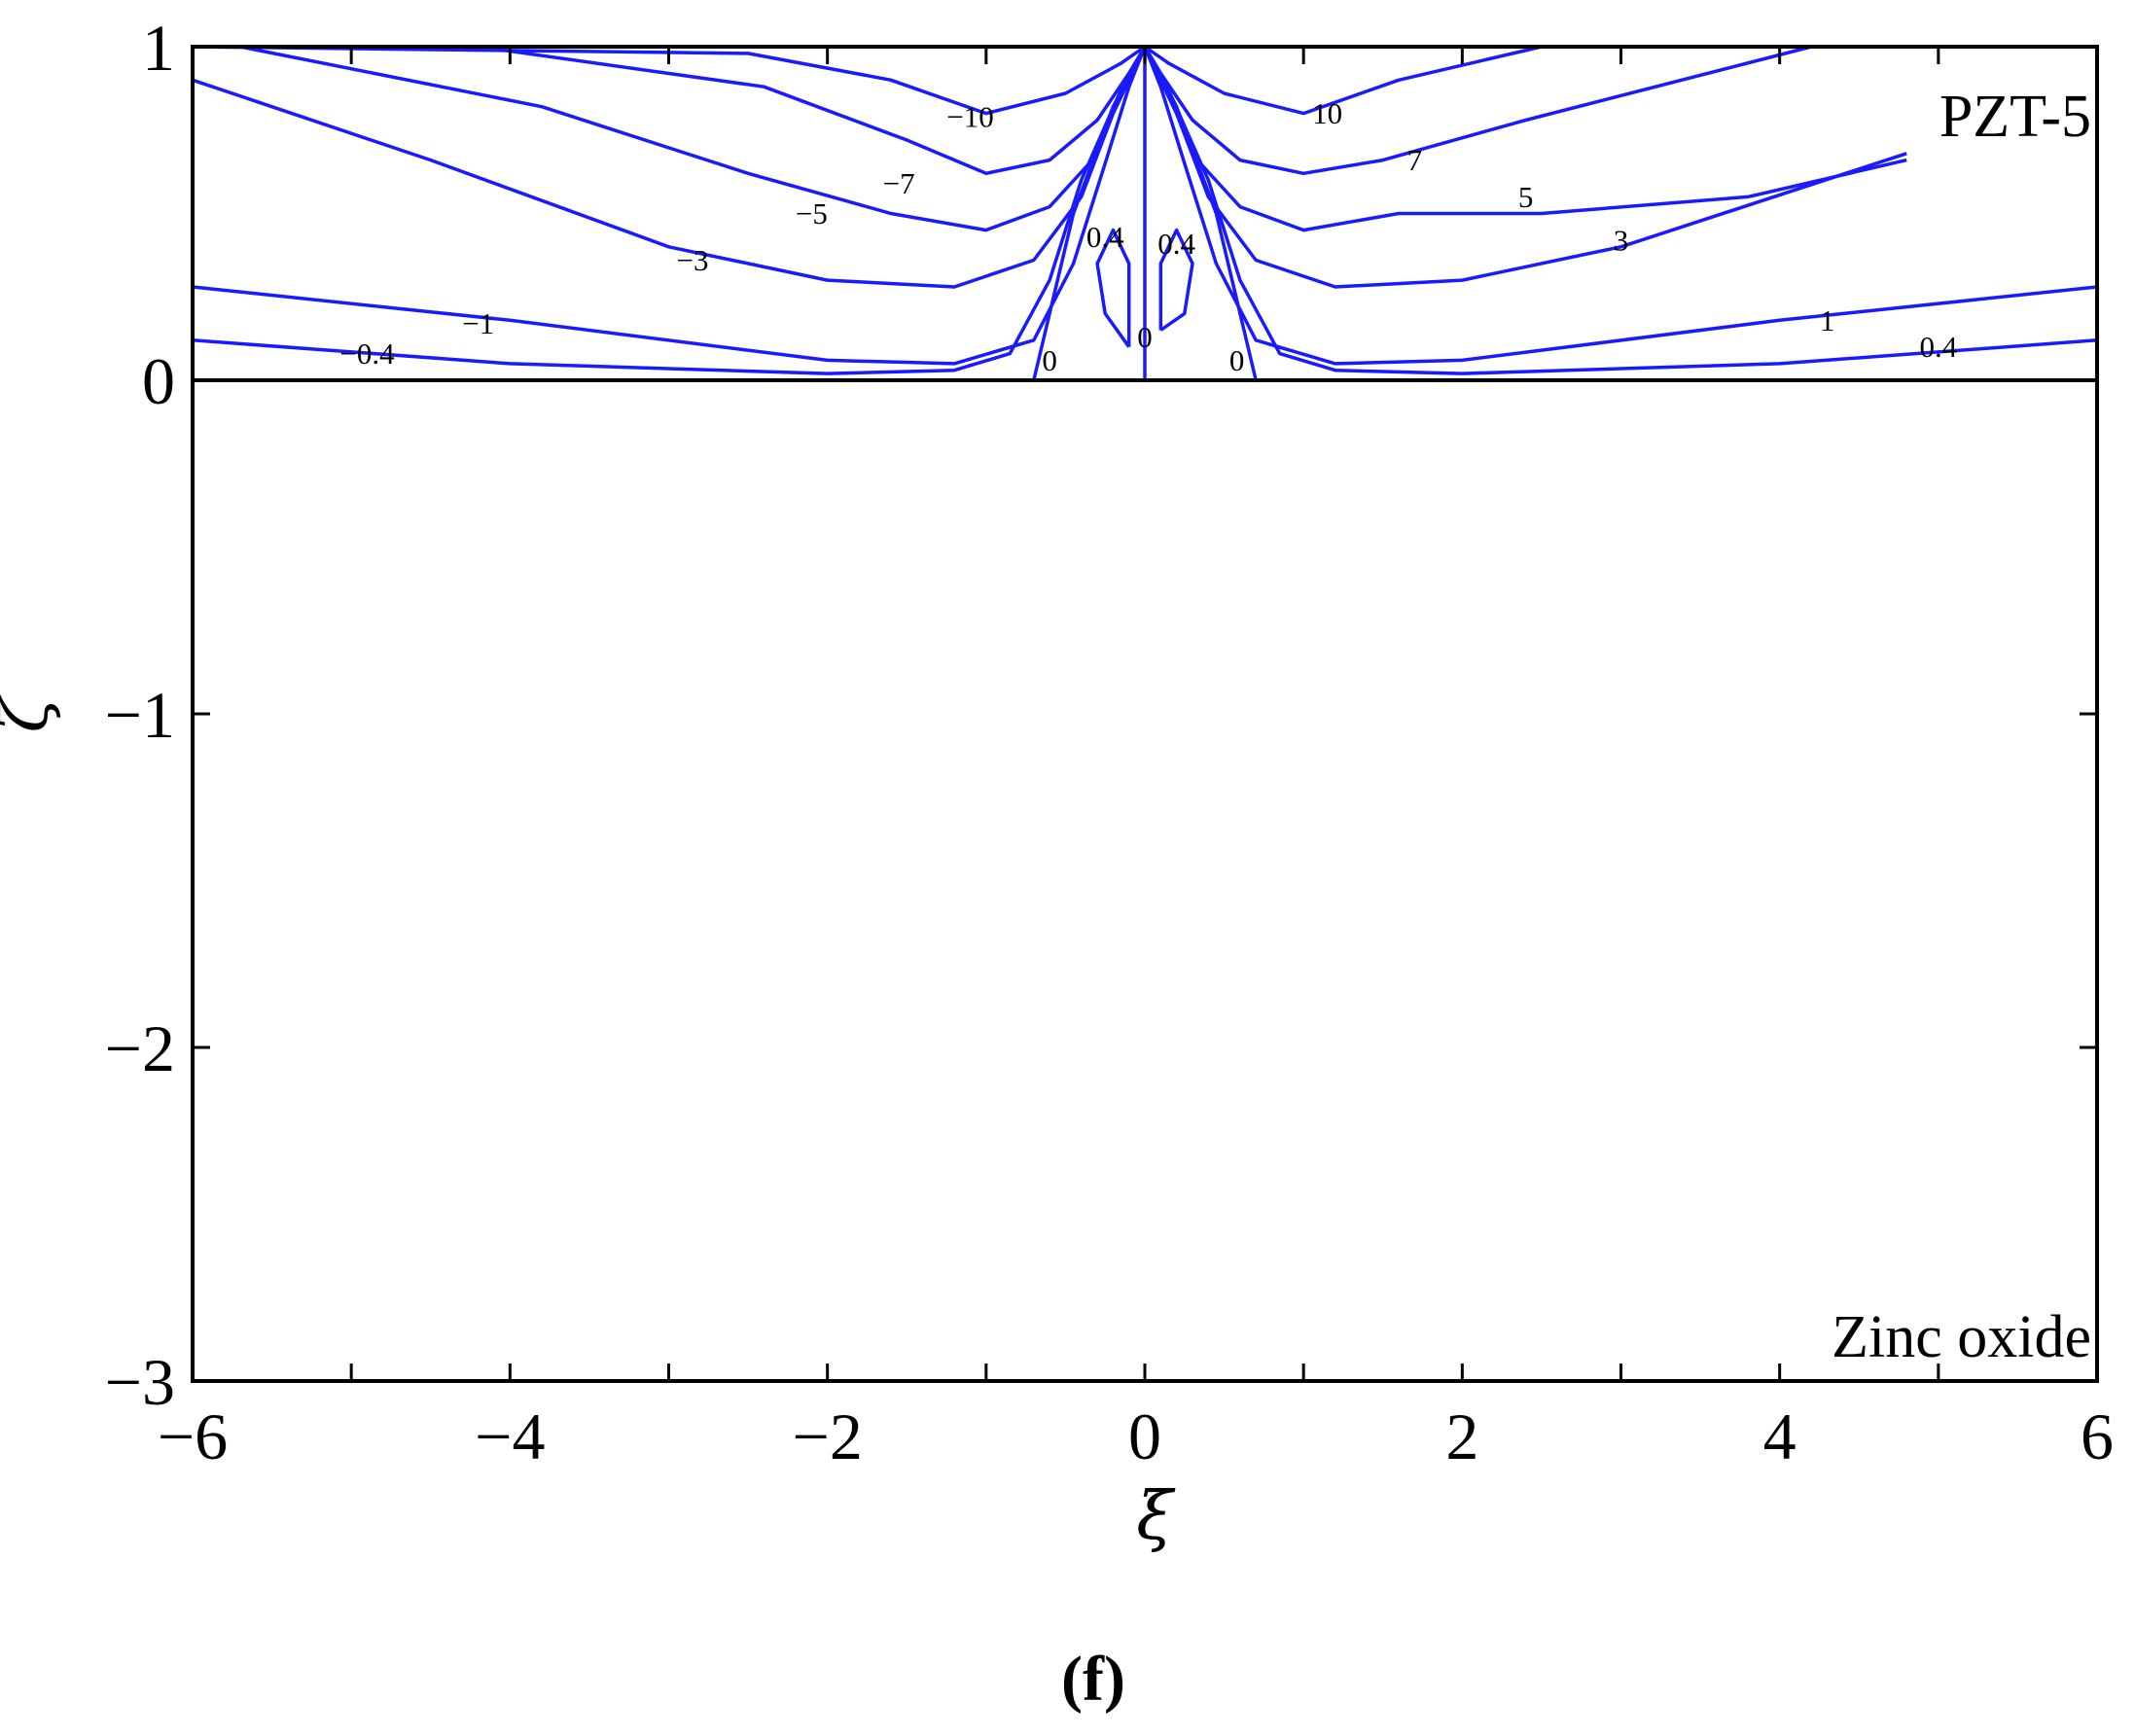 The width and height of the screenshot is (2135, 1736). I want to click on contour-label-10: −0.4, so click(367, 354).